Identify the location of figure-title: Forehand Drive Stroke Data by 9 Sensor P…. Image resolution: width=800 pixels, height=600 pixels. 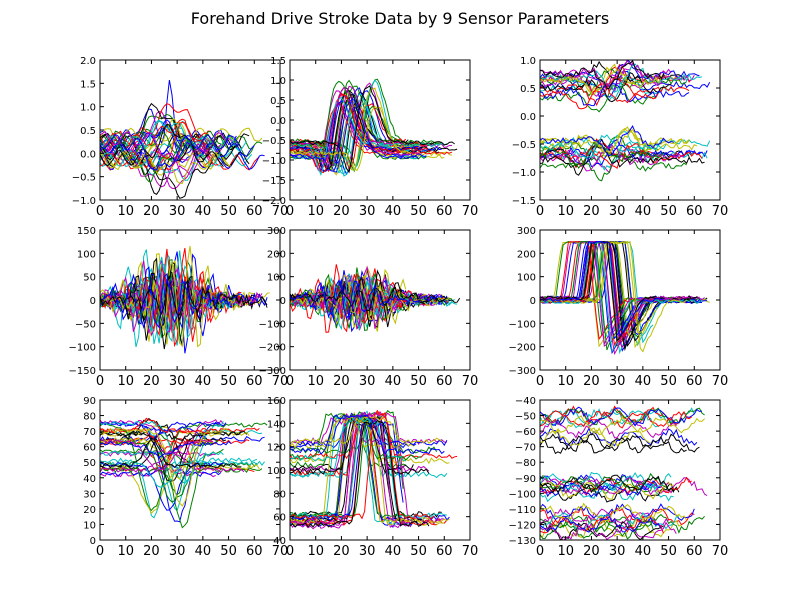
(400, 18).